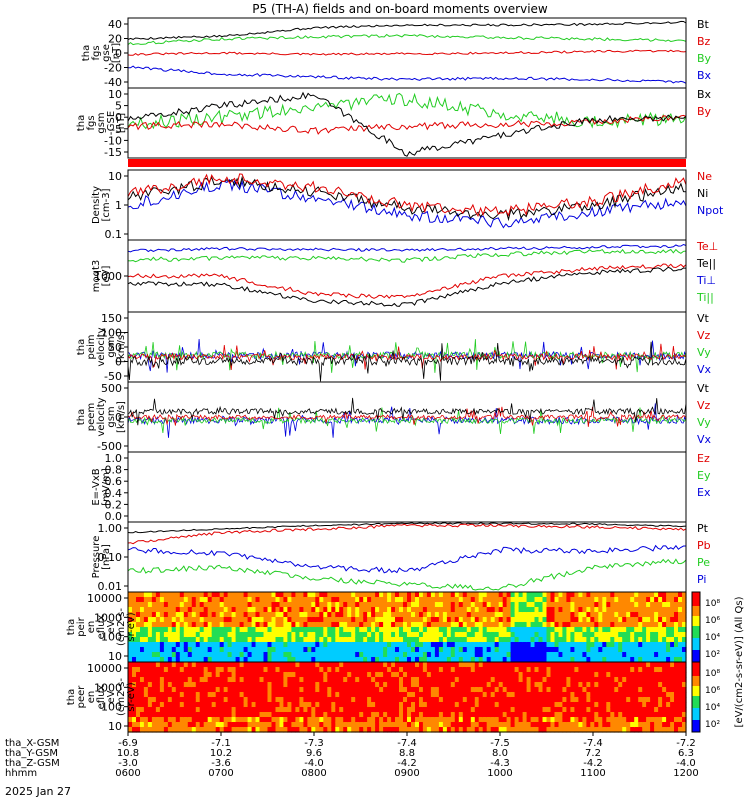 This screenshot has width=750, height=800. I want to click on y-tick-label: -5, so click(116, 129).